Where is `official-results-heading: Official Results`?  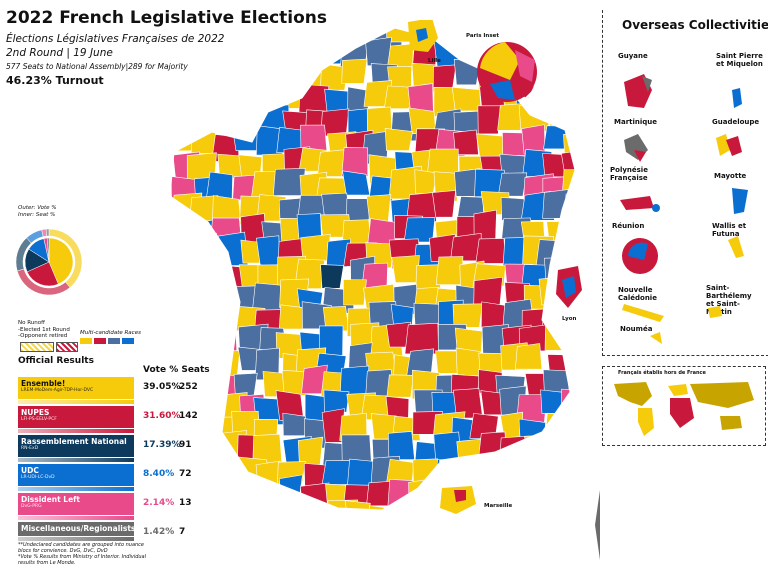
official-results-heading: Official Results is located at coordinates (56, 361).